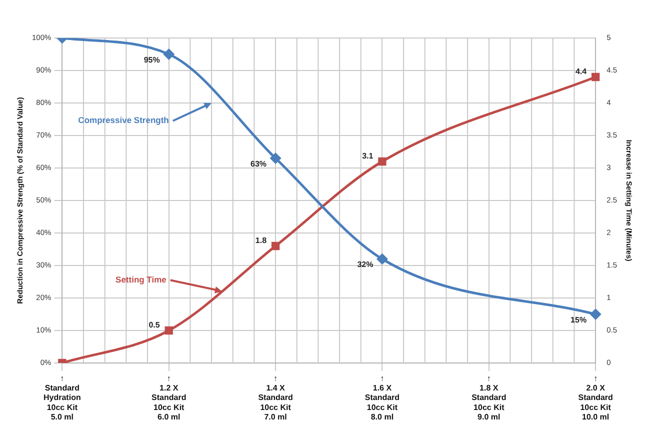 This screenshot has width=649, height=433. I want to click on x-tick-label: ↑ 1.8 X Standard 10cc Kit 9.0 ml, so click(489, 398).